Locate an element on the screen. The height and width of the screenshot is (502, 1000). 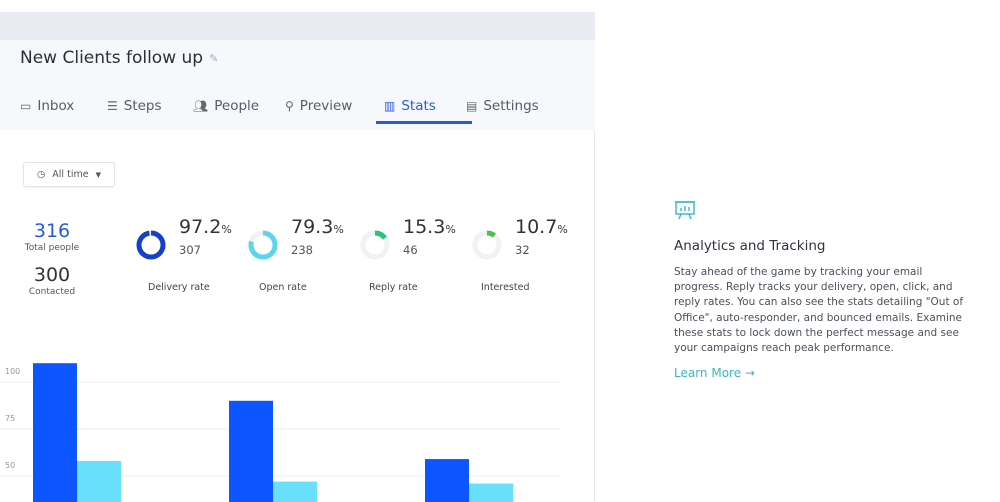
metric-count: 32 is located at coordinates (522, 250).